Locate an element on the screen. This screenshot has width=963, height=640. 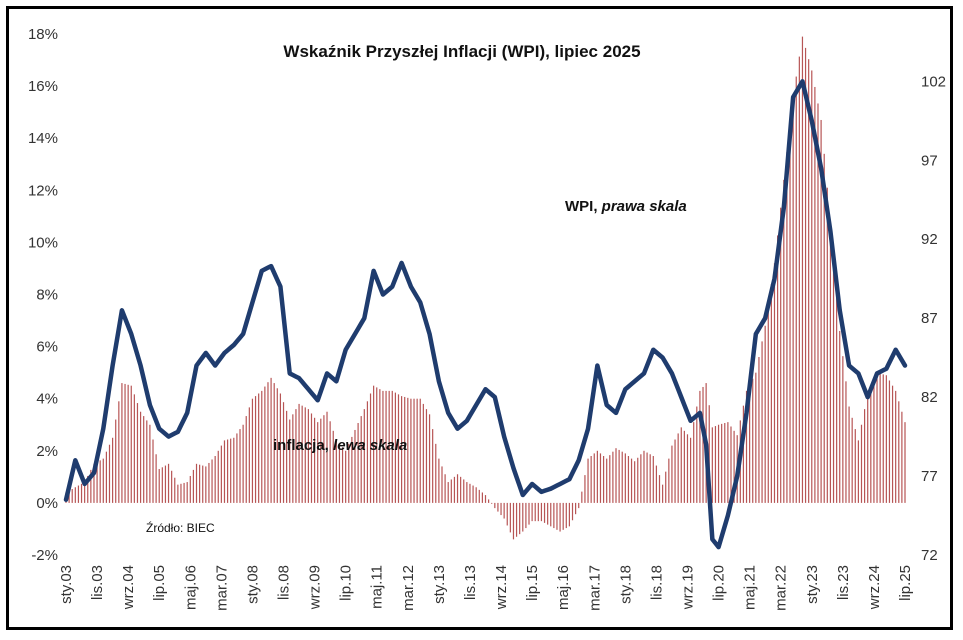
left-axis-tick-label: 8% is located at coordinates (47, 295).